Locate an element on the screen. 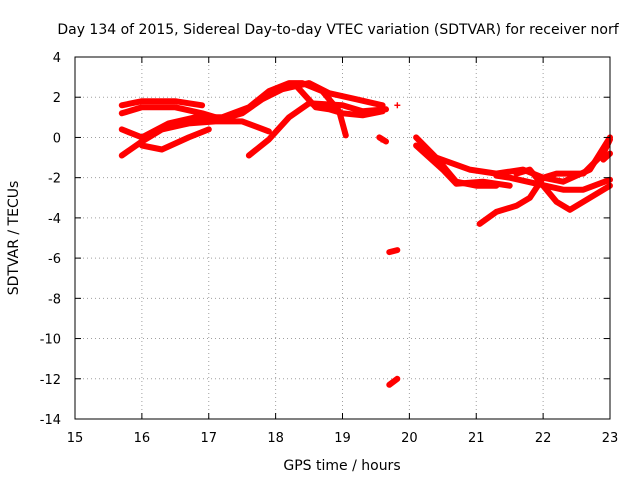  y-tick-labels: 4 2 0 -2 -4 -6 -8 -10 -12 -14 is located at coordinates (50, 239).